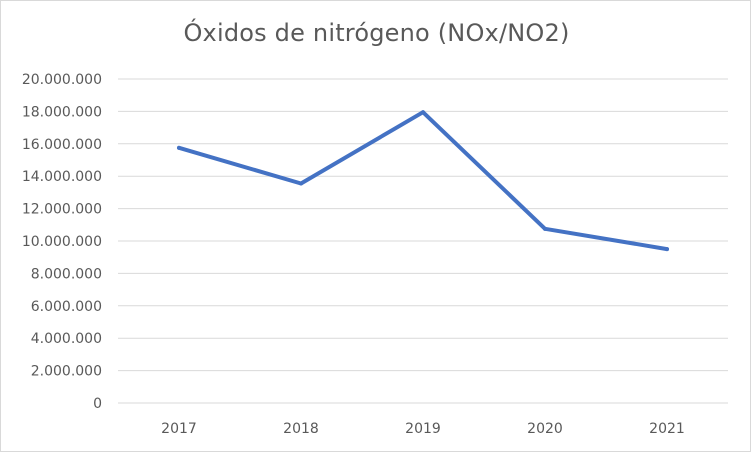 The width and height of the screenshot is (751, 453). I want to click on y-tick-label: 14.000.000, so click(62, 177).